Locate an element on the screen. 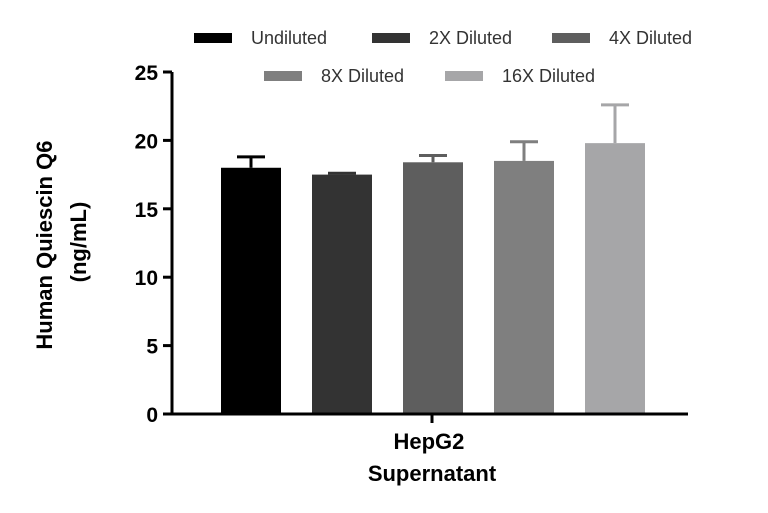 The height and width of the screenshot is (513, 768). x-axis is located at coordinates (429, 417).